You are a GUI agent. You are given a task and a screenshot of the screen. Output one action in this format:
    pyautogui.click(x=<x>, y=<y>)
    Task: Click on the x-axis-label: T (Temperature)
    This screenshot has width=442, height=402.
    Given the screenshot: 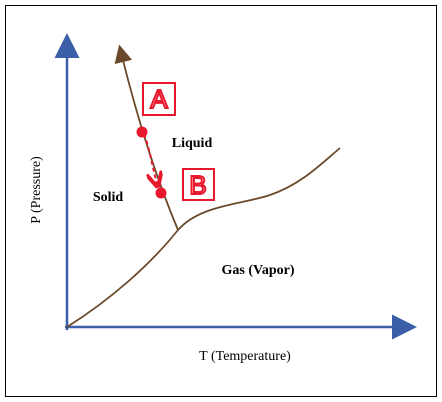 What is the action you would take?
    pyautogui.click(x=245, y=356)
    